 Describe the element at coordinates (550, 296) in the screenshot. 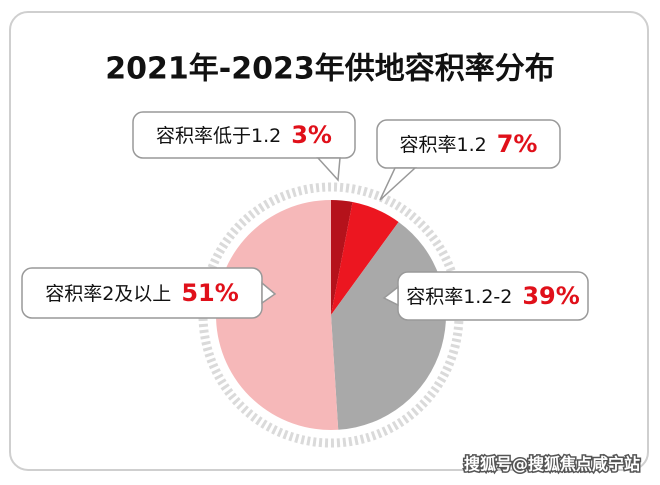

I see `value-label: 39%` at that location.